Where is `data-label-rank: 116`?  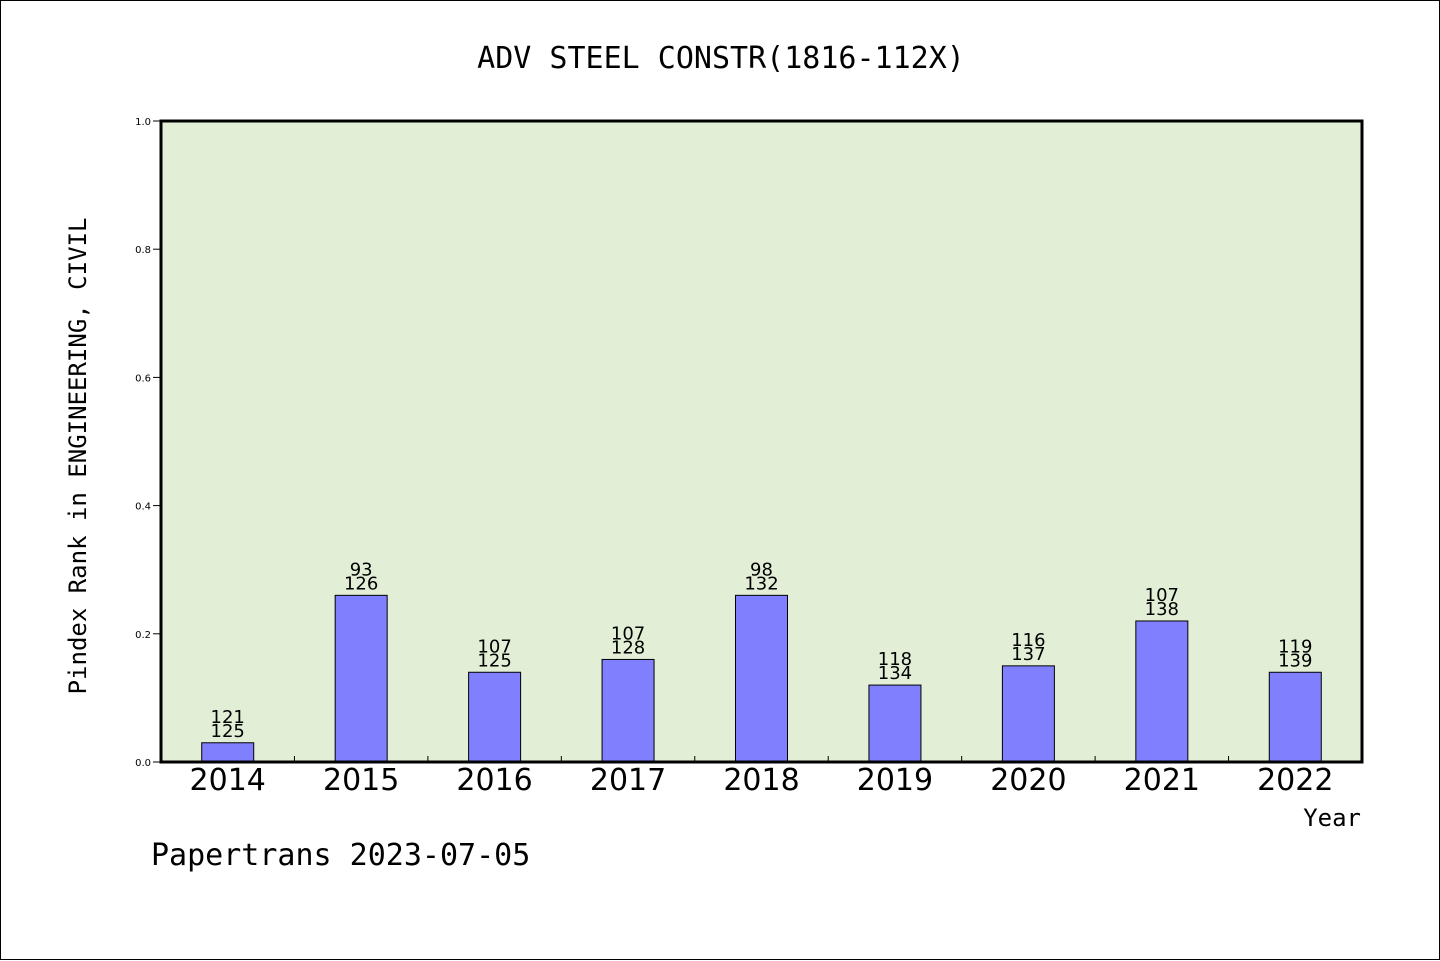
data-label-rank: 116 is located at coordinates (1028, 640).